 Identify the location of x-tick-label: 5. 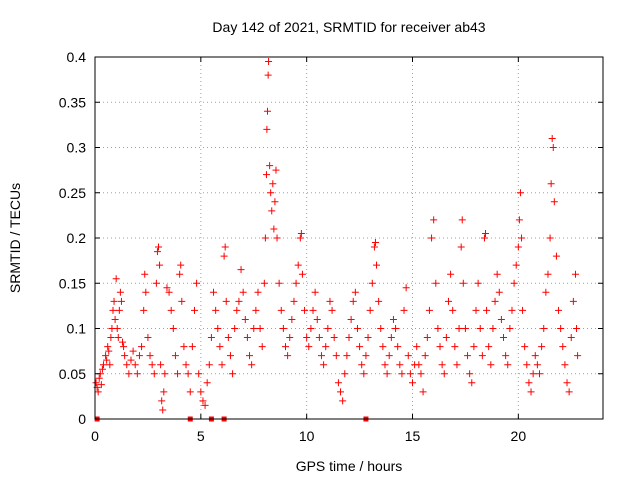
(201, 436).